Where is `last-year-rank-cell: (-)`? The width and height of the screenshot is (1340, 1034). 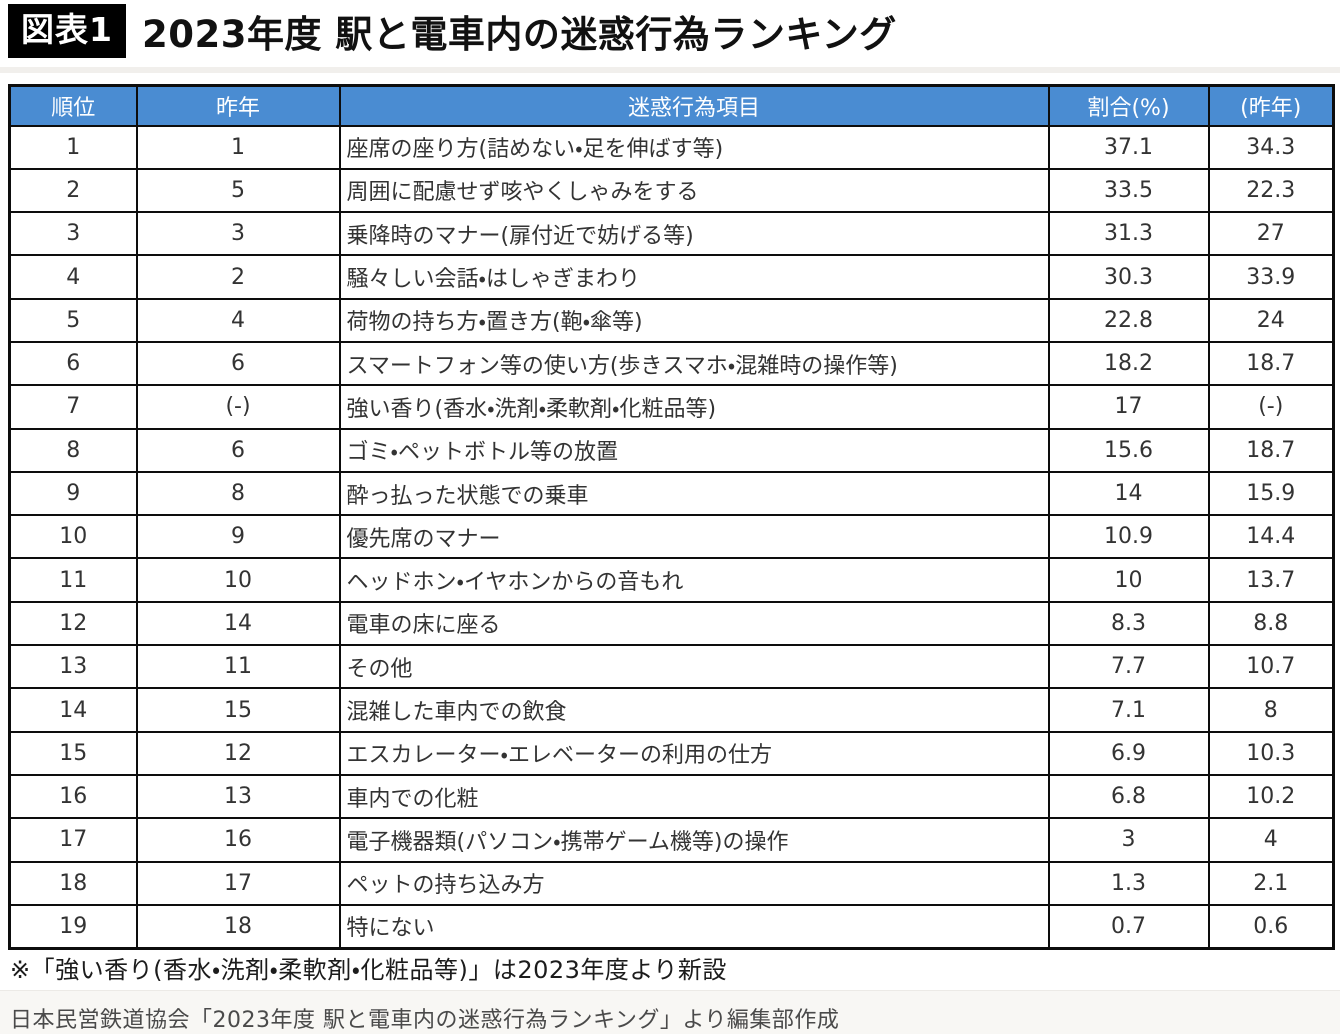 last-year-rank-cell: (-) is located at coordinates (238, 407).